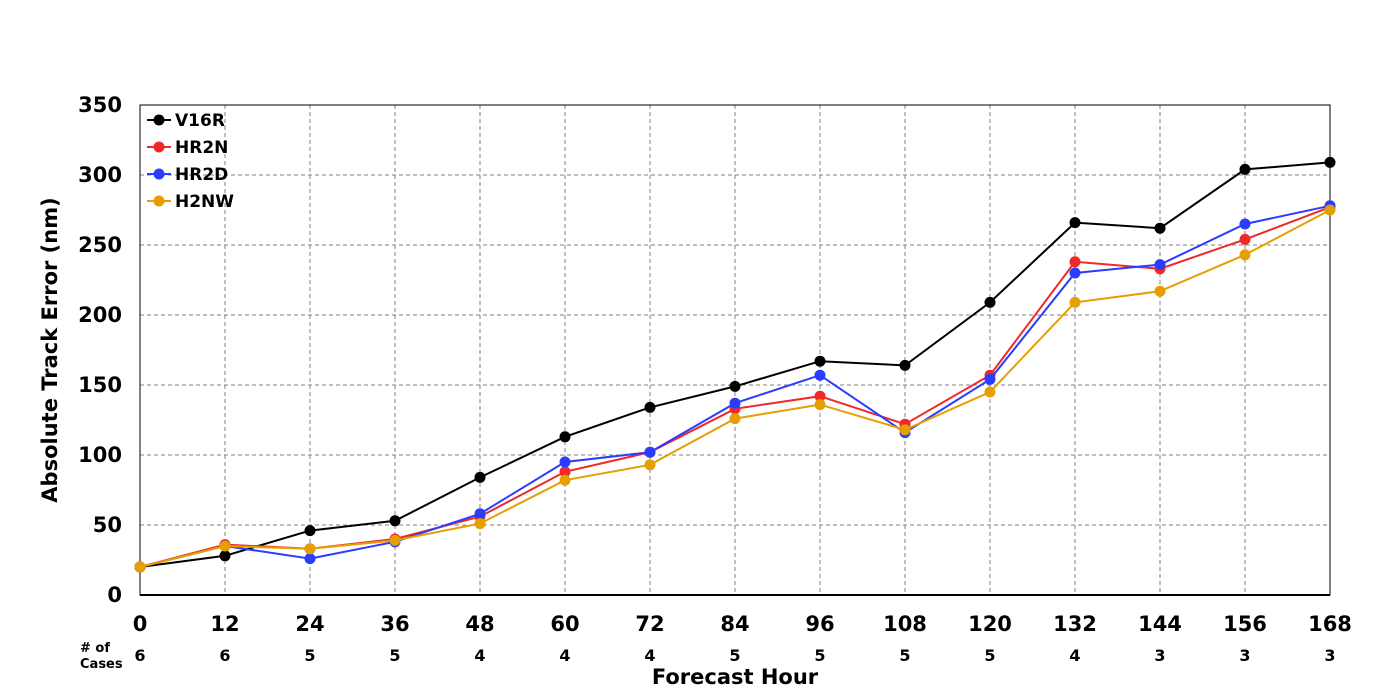  Describe the element at coordinates (734, 624) in the screenshot. I see `x-tick-label: 84` at that location.